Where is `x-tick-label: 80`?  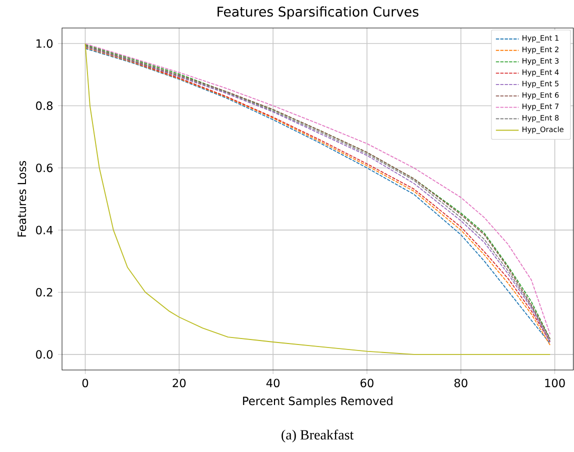 x-tick-label: 80 is located at coordinates (461, 383).